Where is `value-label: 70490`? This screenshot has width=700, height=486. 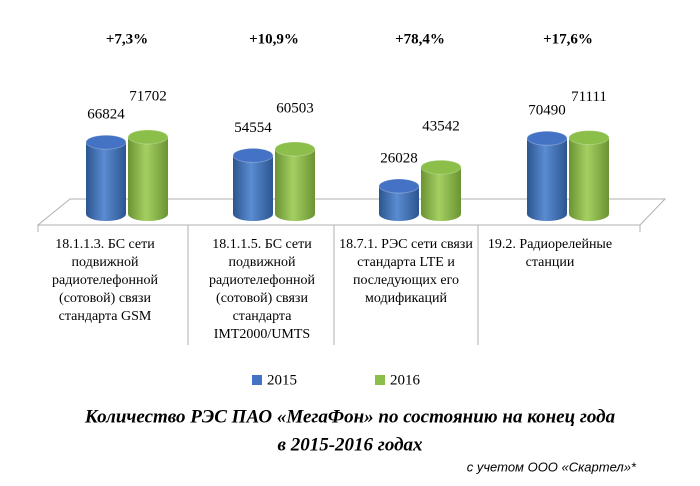 value-label: 70490 is located at coordinates (547, 111).